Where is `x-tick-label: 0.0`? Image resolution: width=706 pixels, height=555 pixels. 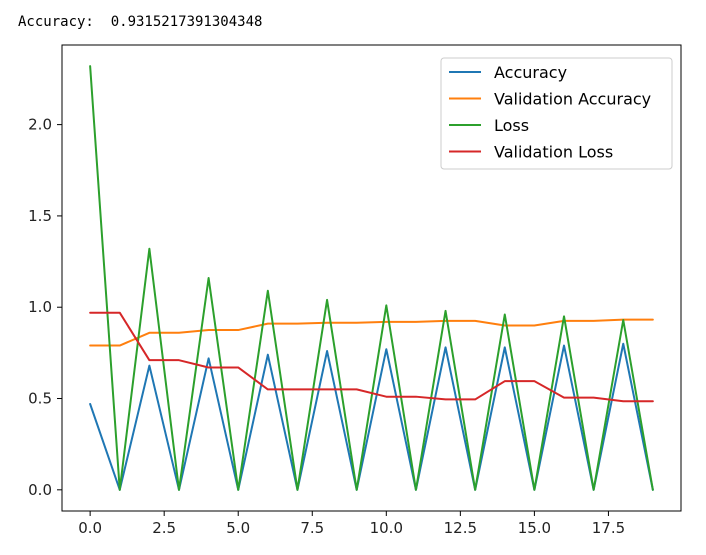 x-tick-label: 0.0 is located at coordinates (90, 528).